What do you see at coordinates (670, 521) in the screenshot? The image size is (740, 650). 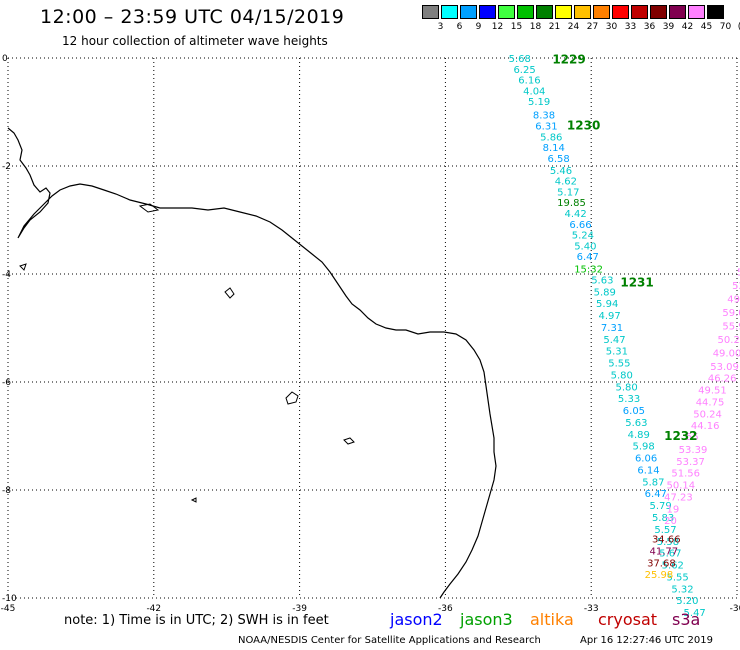 I see `swh-reading: 20` at bounding box center [670, 521].